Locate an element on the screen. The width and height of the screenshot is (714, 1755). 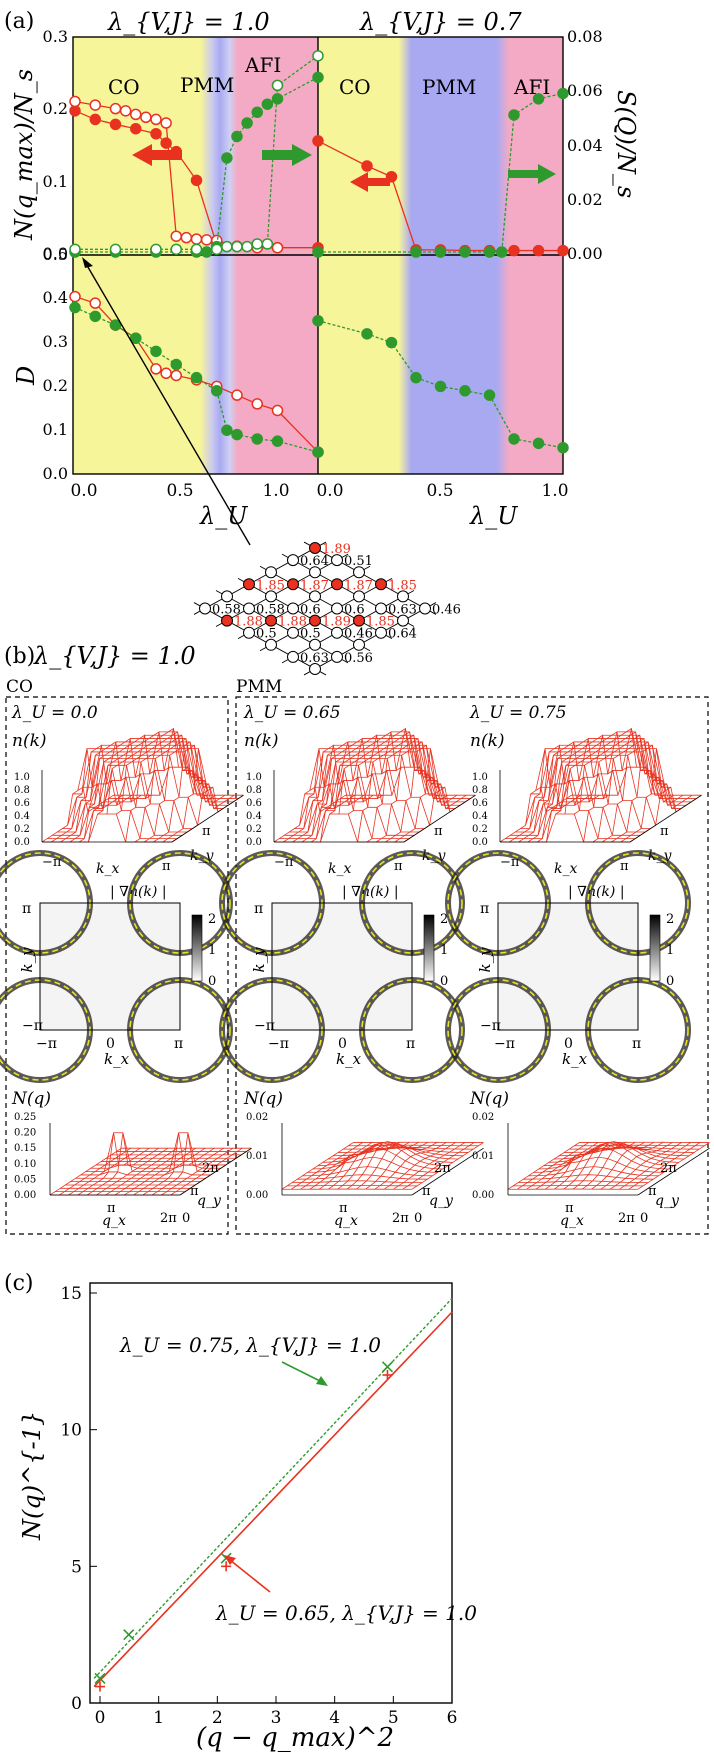
tick-label: 0.5 is located at coordinates (439, 491).